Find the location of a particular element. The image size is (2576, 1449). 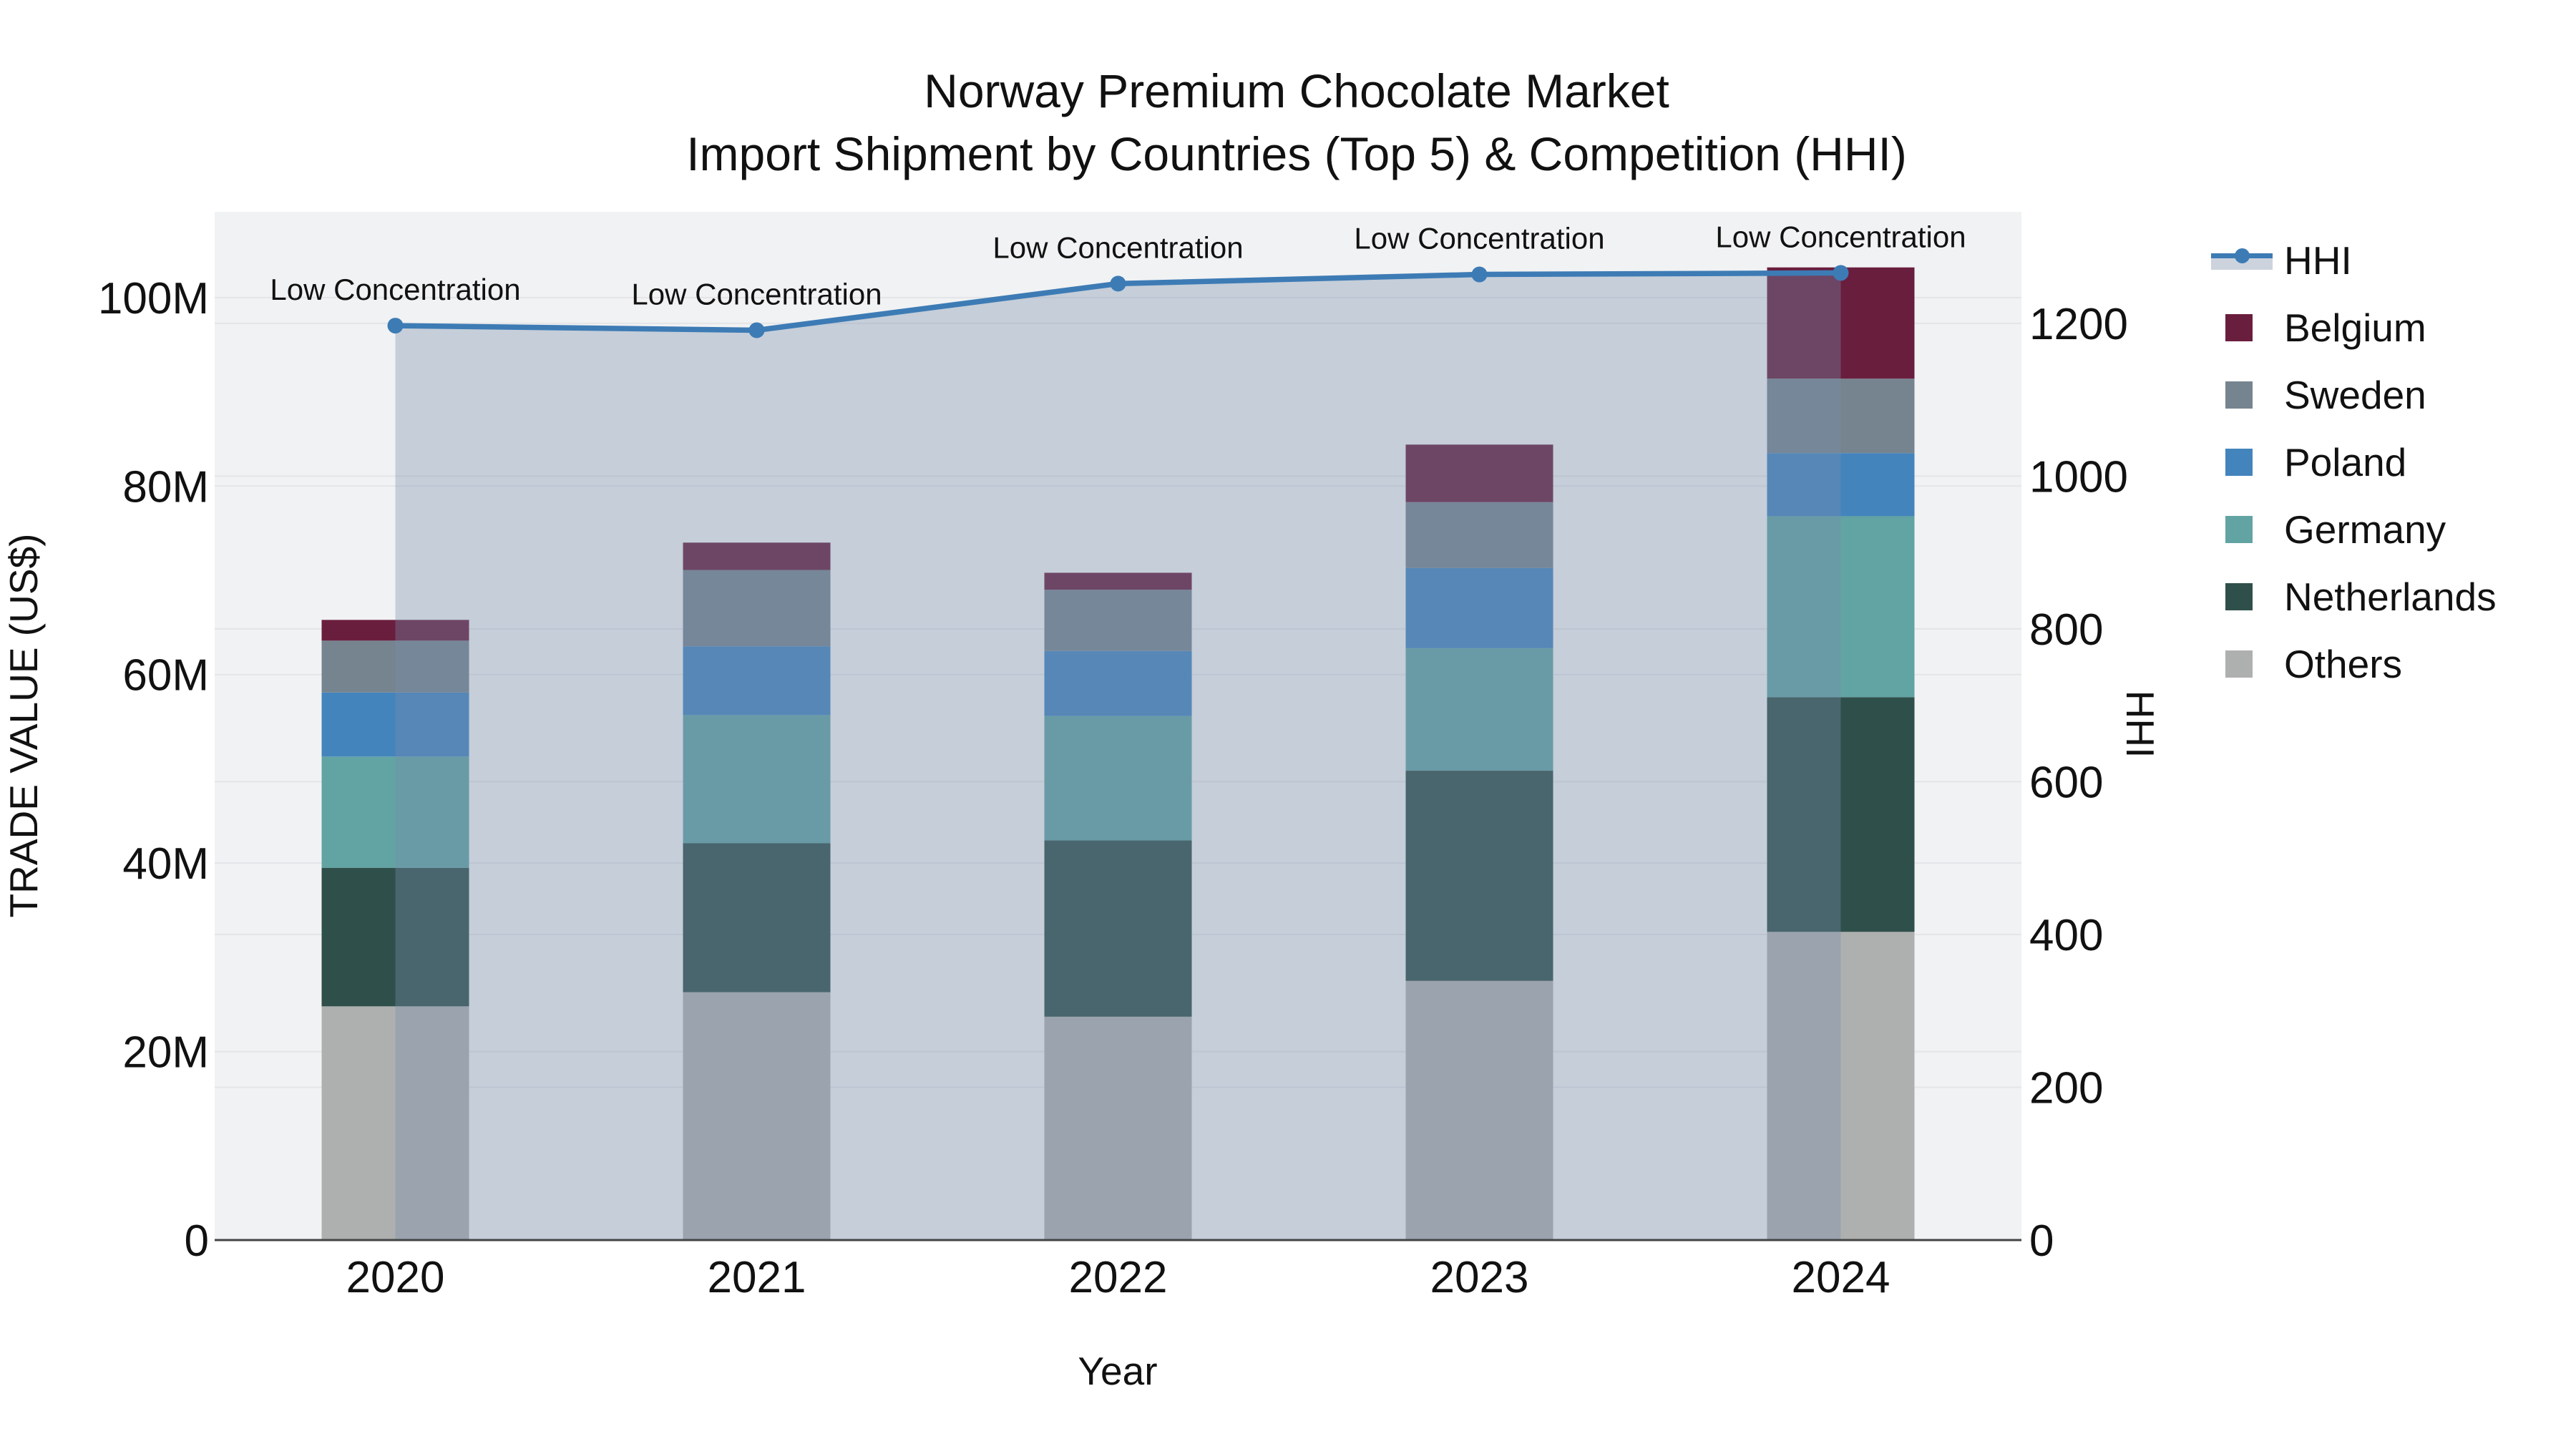

bar-segment-germany-2022 is located at coordinates (1118, 778).